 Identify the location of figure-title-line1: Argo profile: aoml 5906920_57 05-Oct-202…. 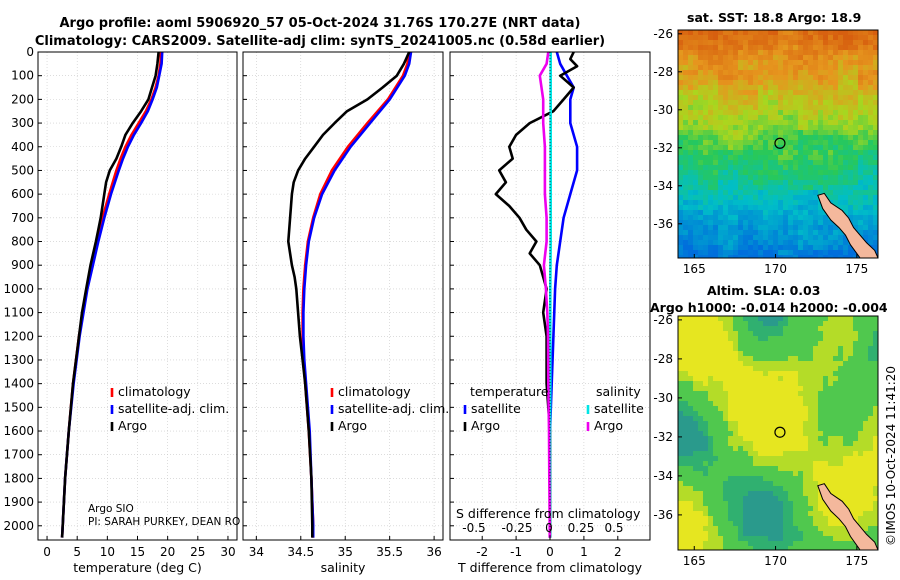
(320, 23).